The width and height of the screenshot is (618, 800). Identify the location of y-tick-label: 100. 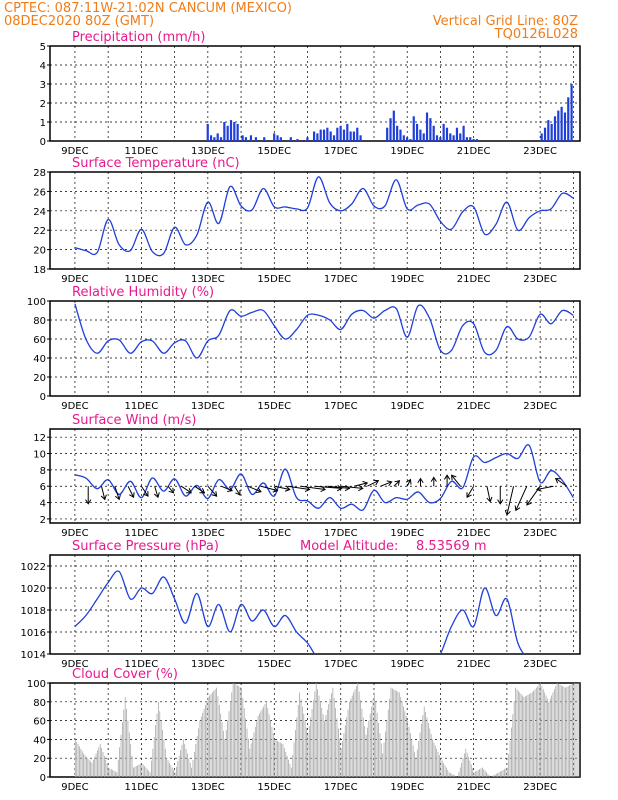
(36, 684).